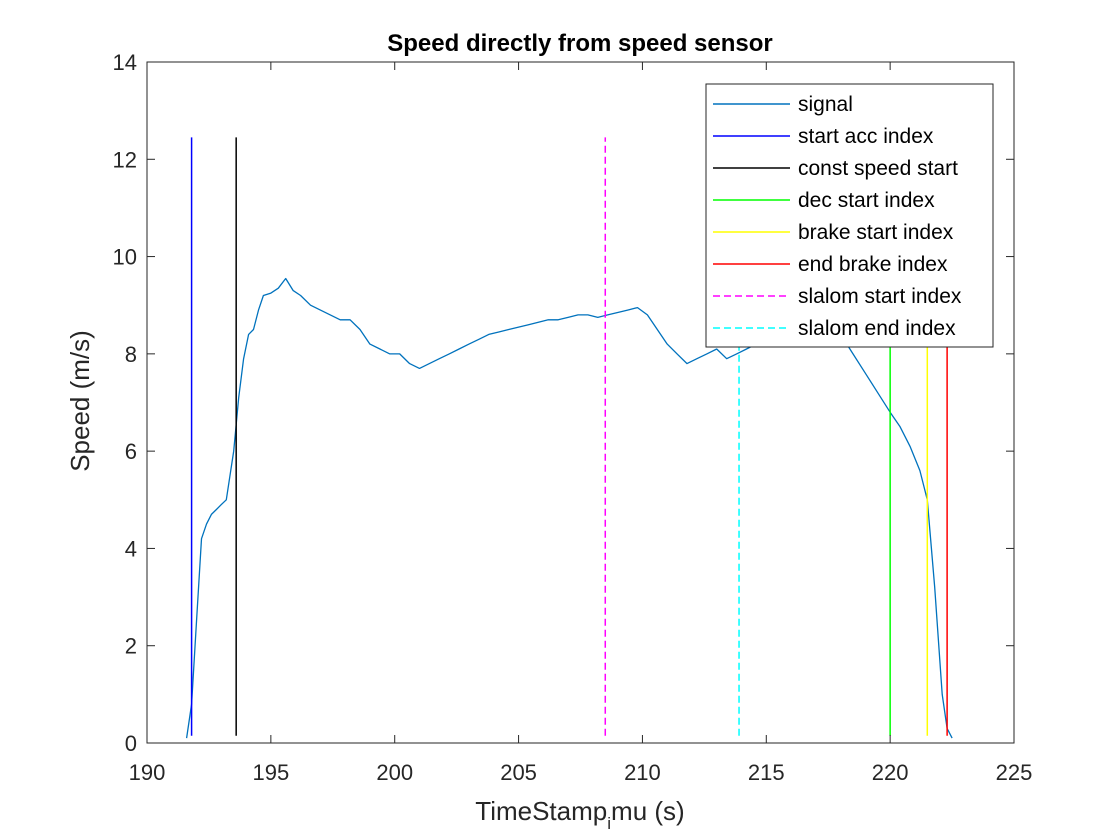 The image size is (1120, 840). I want to click on legend-box, so click(849, 215).